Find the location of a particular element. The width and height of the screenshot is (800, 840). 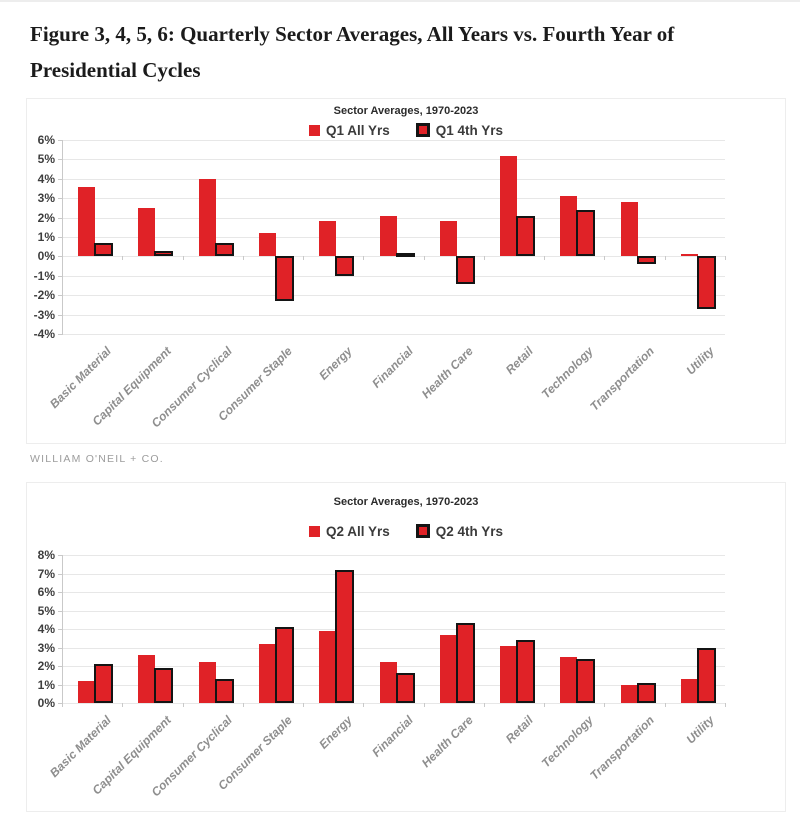

bar-q1-4th-yrs-retail is located at coordinates (526, 236).